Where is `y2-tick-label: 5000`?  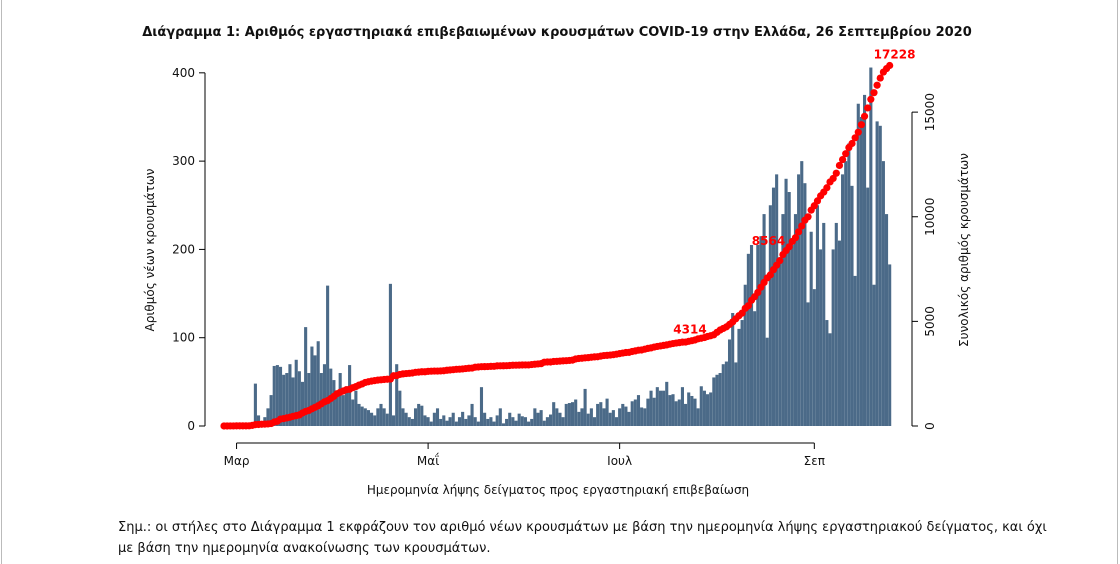
y2-tick-label: 5000 is located at coordinates (930, 321).